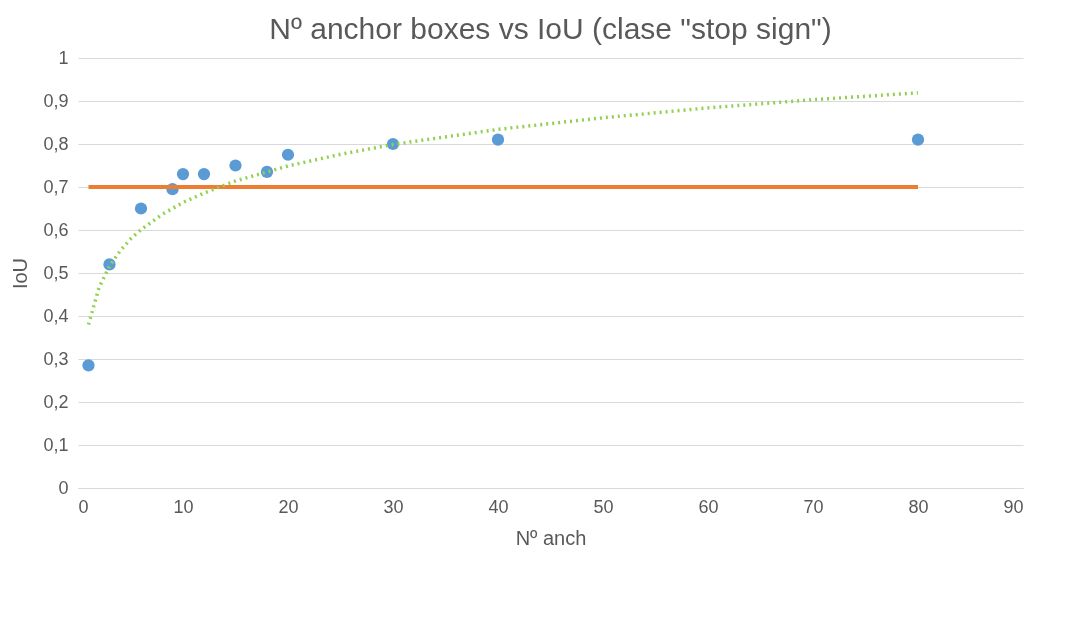 The width and height of the screenshot is (1091, 626). I want to click on y-tick-label: 0,7, so click(56, 186).